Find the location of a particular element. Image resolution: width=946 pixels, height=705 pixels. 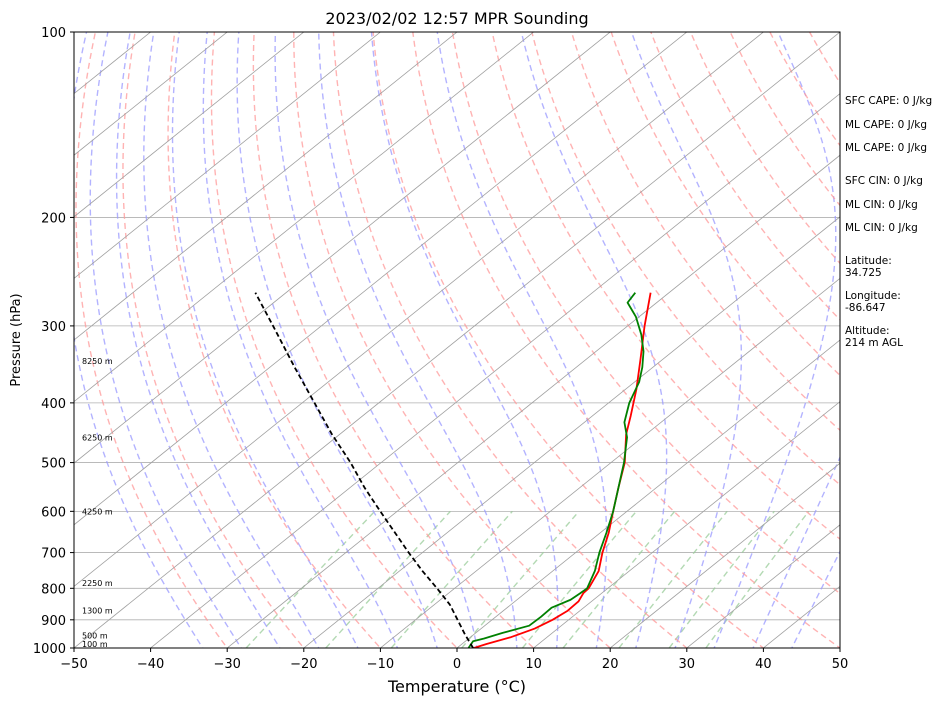

altitude-value: 214 m AGL is located at coordinates (874, 343).